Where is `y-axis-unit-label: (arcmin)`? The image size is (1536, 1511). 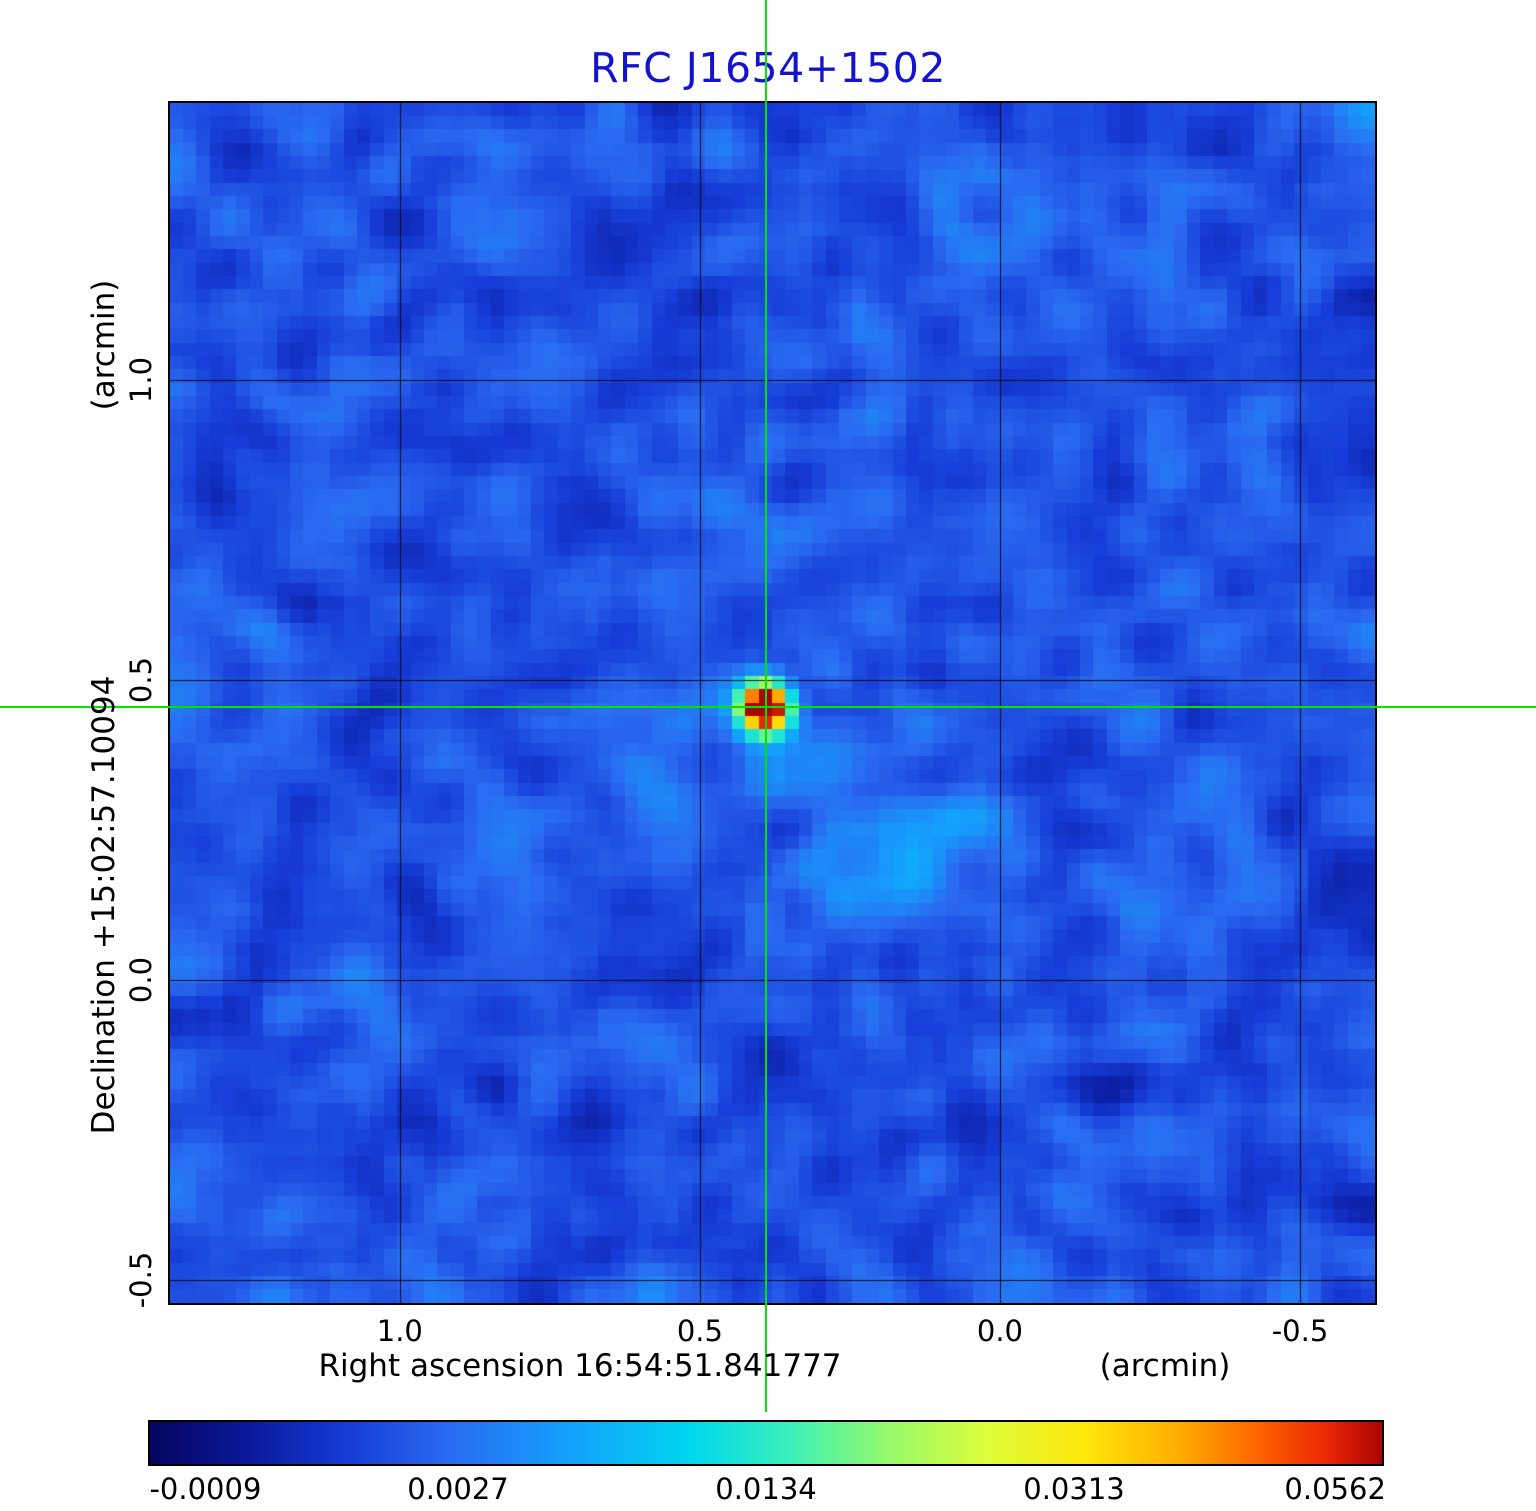
y-axis-unit-label: (arcmin) is located at coordinates (104, 345).